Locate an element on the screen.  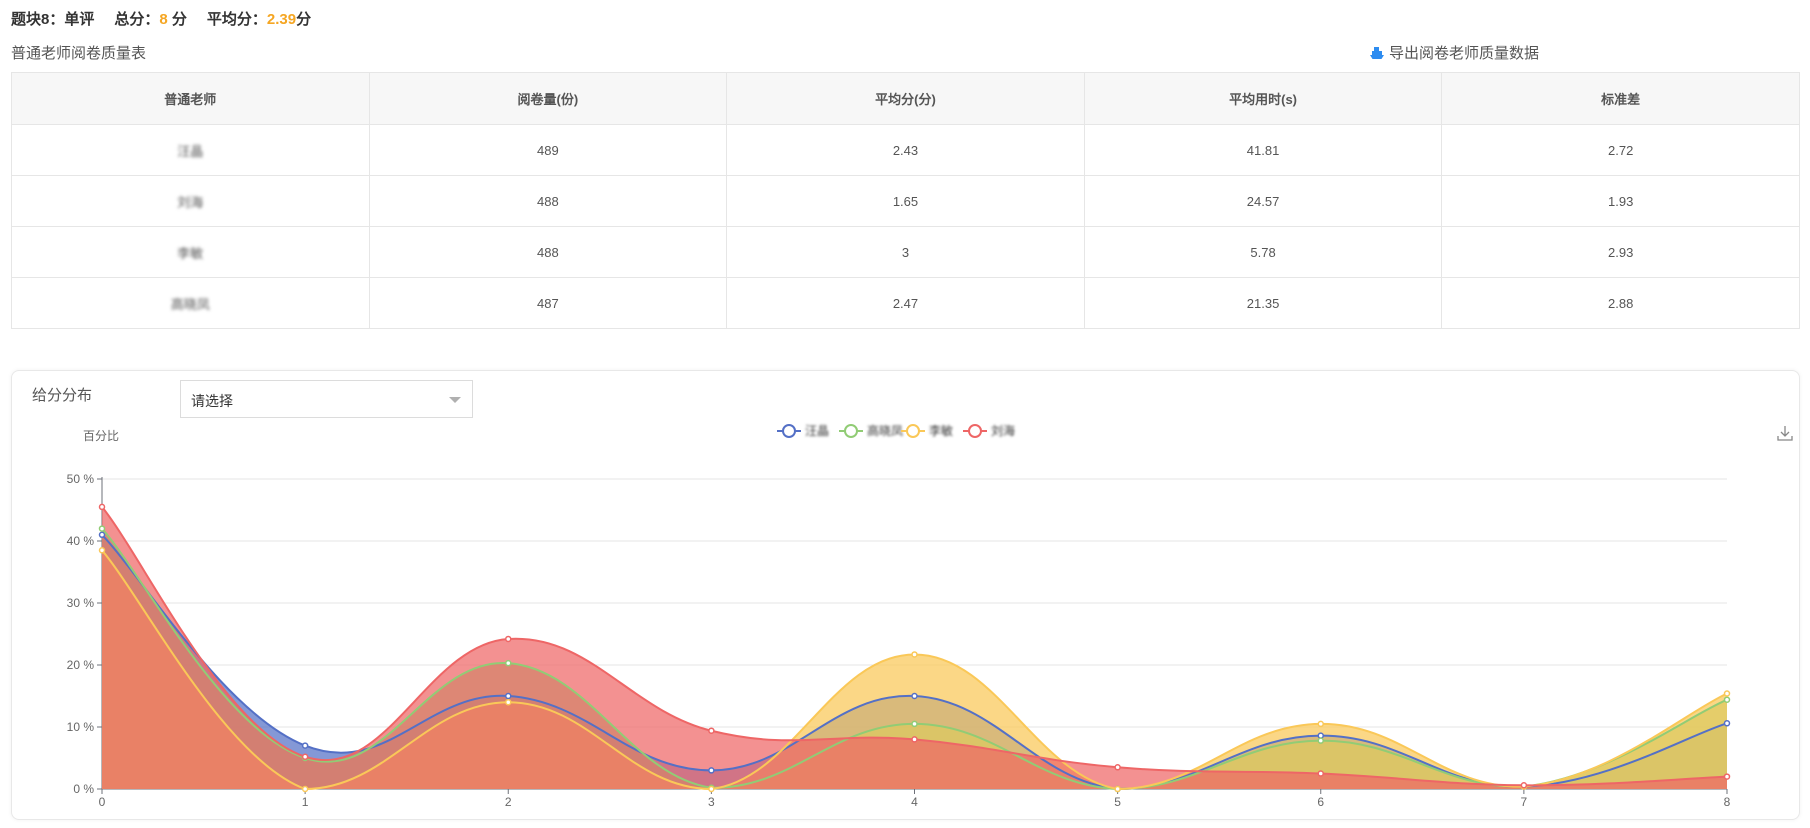
cell-avg-time: 41.81 is located at coordinates (1263, 150).